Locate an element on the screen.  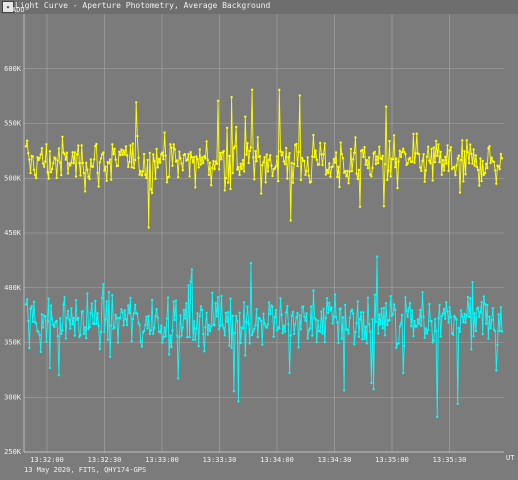
x-axis-label: UT is located at coordinates (510, 458).